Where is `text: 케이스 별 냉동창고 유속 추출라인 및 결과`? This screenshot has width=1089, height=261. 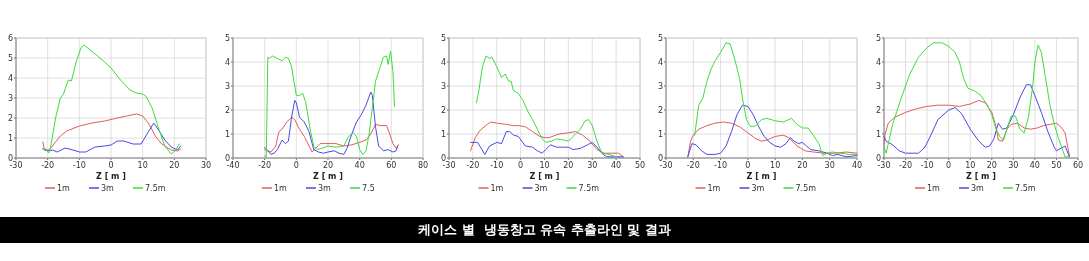 text: 케이스 별 냉동창고 유속 추출라인 및 결과 is located at coordinates (544, 230).